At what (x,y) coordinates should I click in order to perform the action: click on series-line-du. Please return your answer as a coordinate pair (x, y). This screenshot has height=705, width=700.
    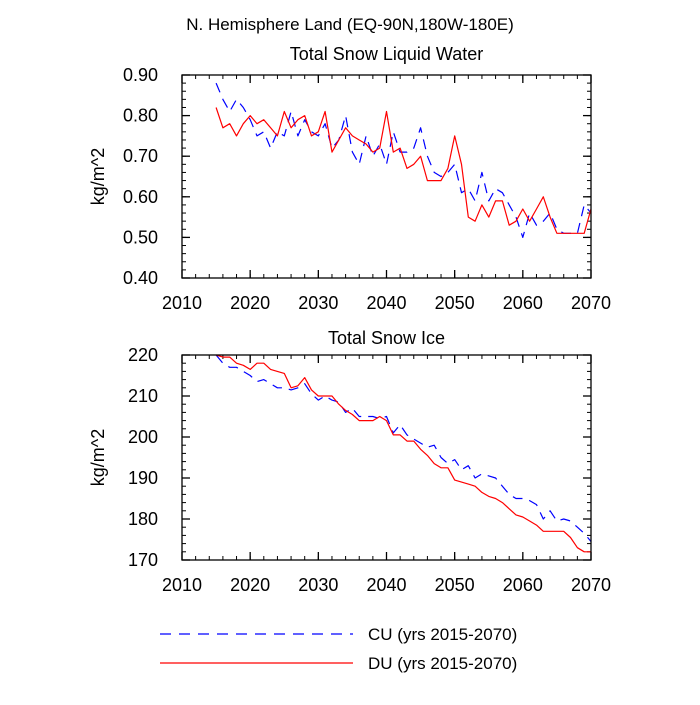
    Looking at the image, I should click on (403, 170).